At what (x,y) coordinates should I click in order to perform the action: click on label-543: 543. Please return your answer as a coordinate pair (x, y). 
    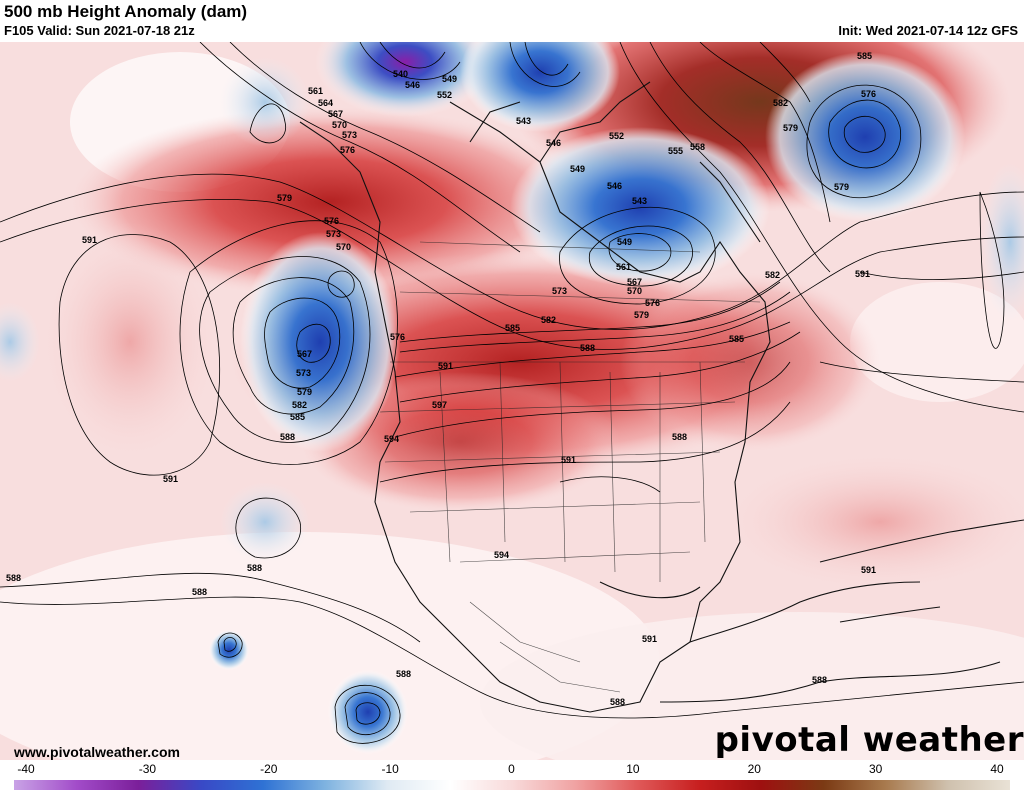
    Looking at the image, I should click on (523, 121).